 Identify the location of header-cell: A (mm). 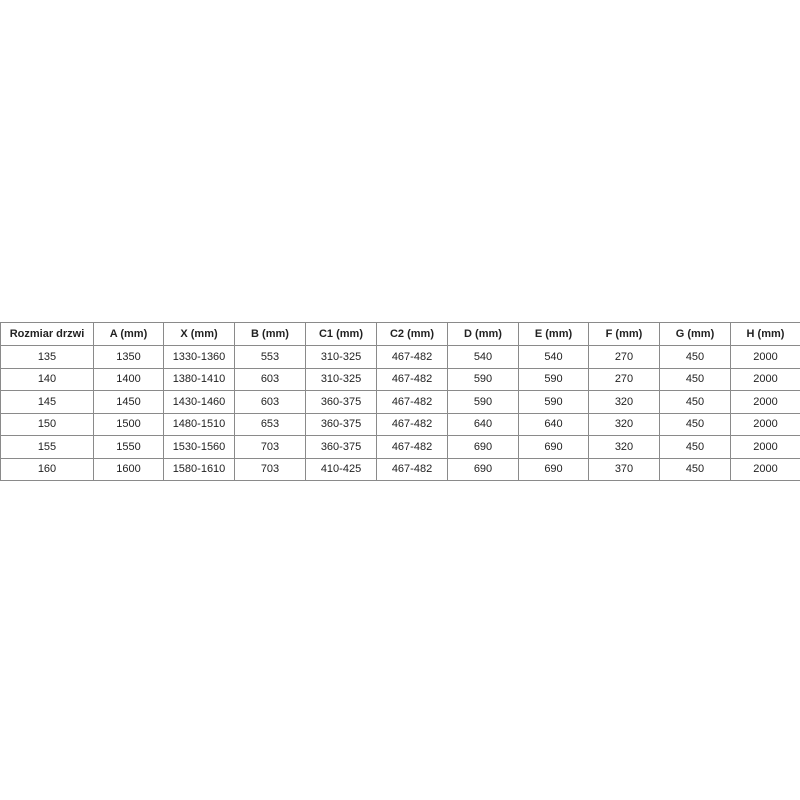
(128, 334).